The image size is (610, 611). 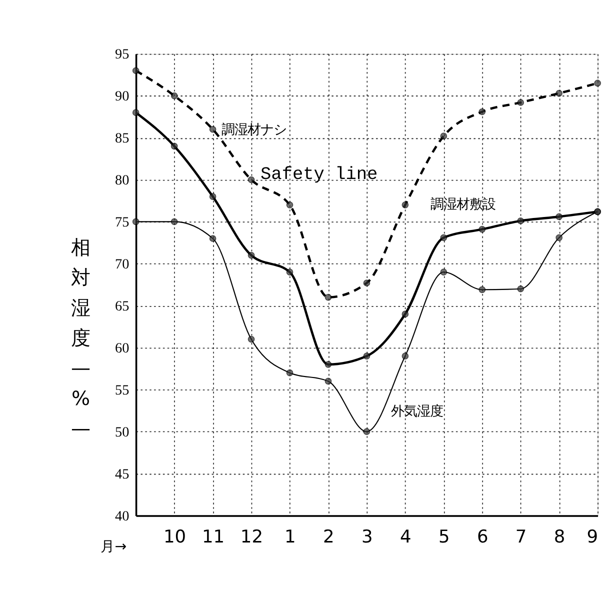 I want to click on x-axis-title: 月→, so click(x=113, y=547).